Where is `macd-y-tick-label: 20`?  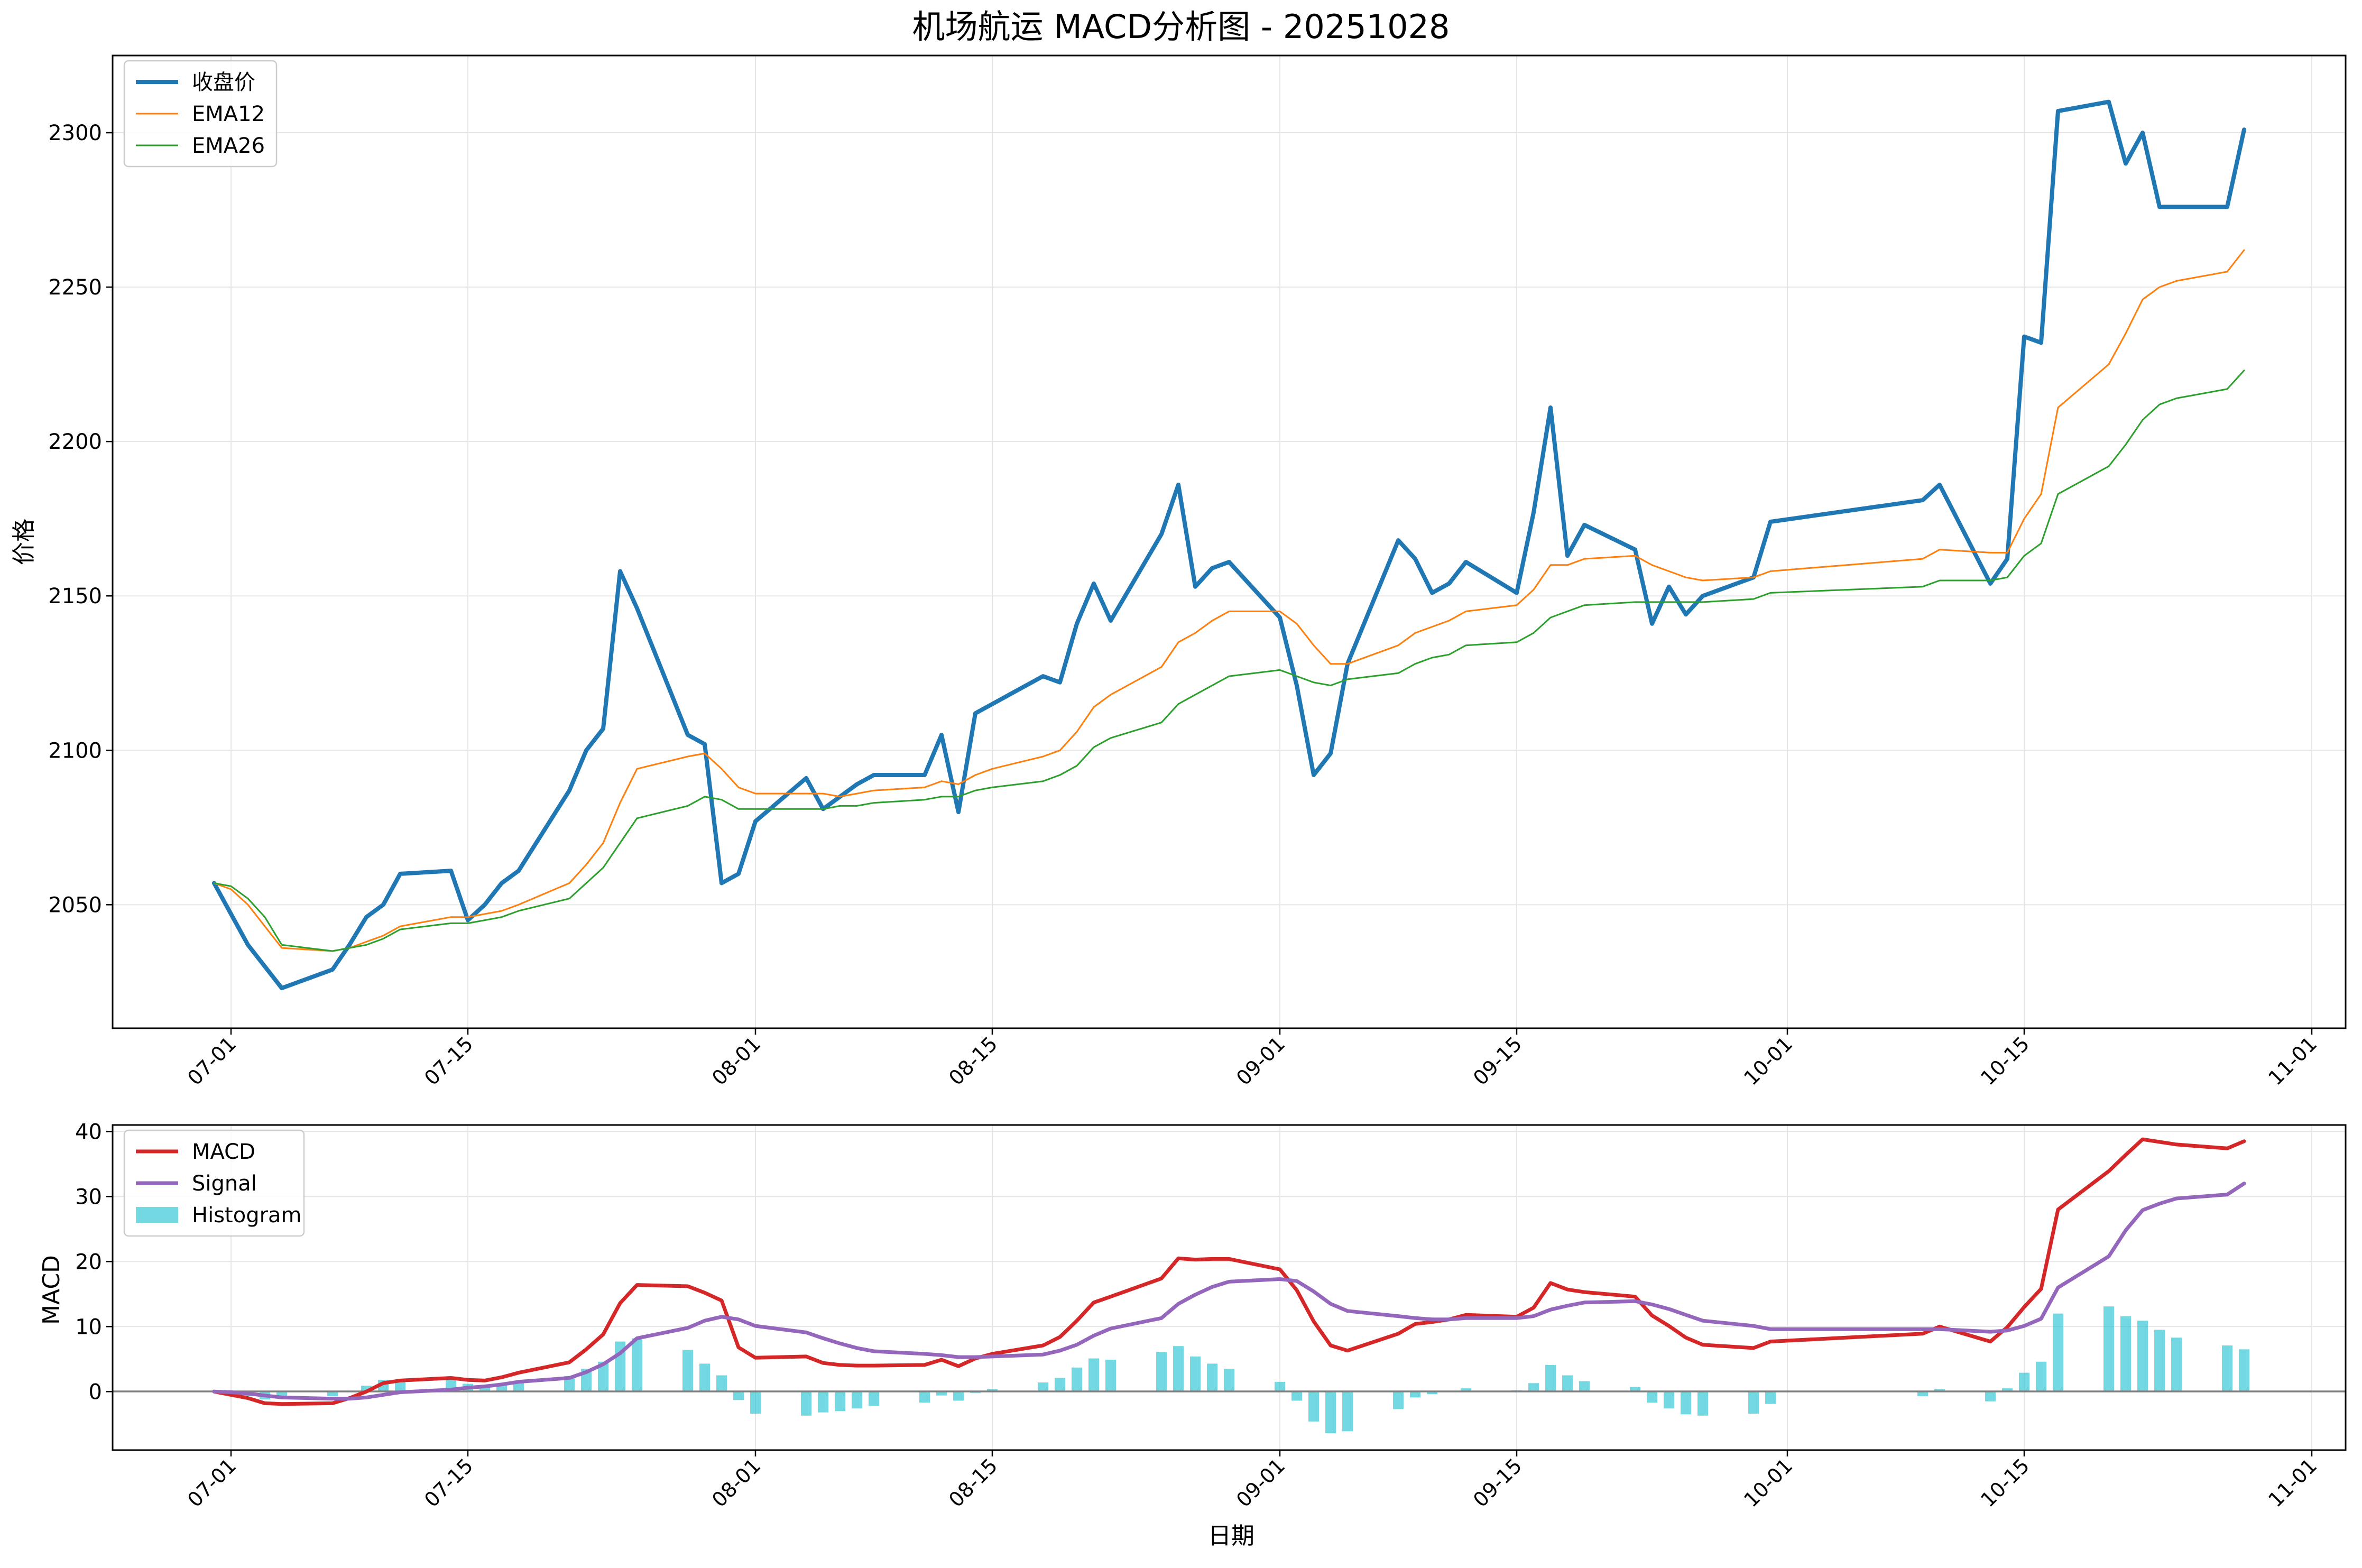 macd-y-tick-label: 20 is located at coordinates (88, 1262).